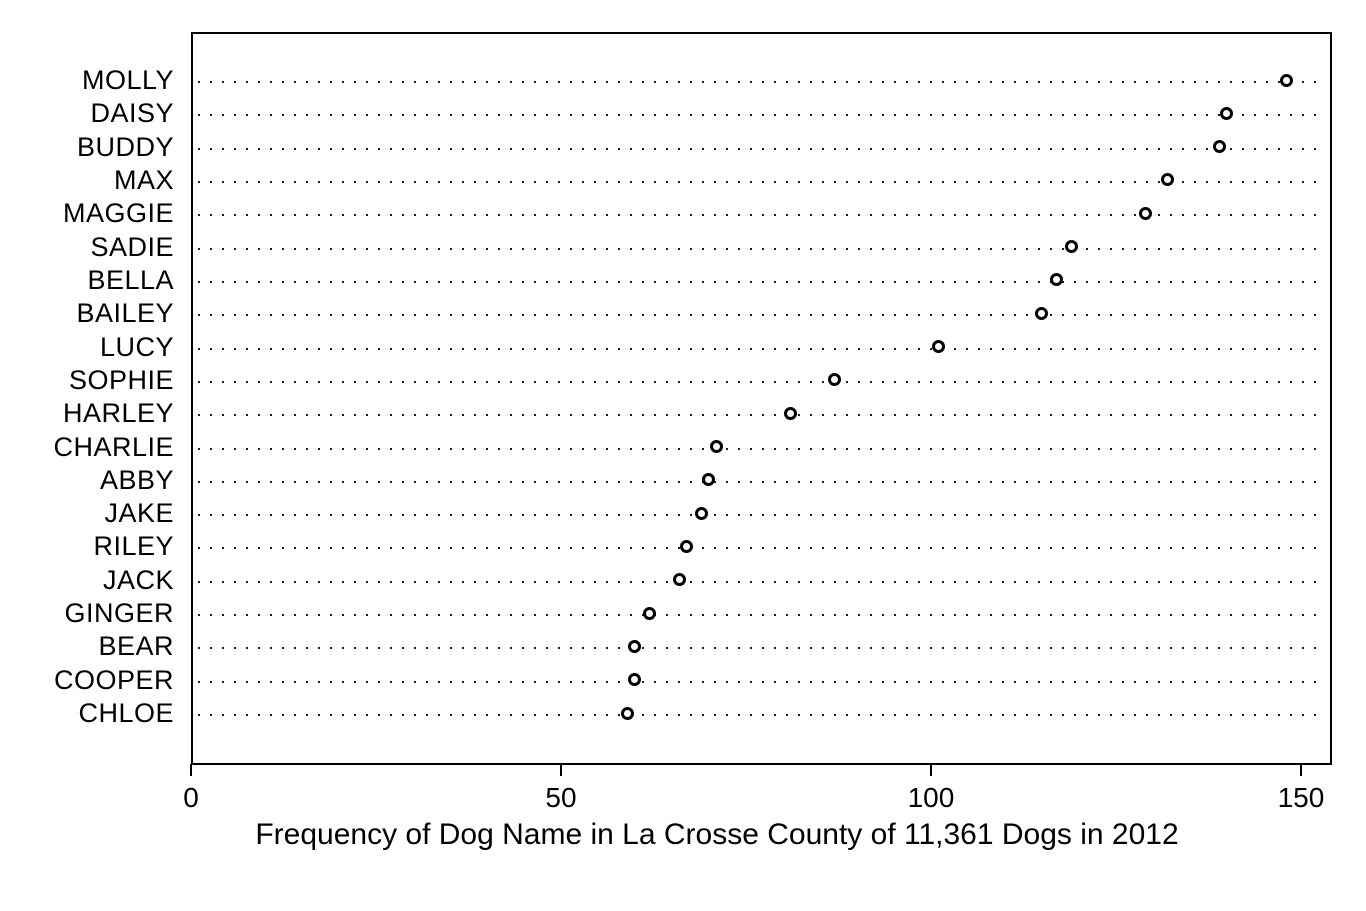 Image resolution: width=1366 pixels, height=911 pixels. Describe the element at coordinates (143, 179) in the screenshot. I see `y-axis-label: MAX` at that location.